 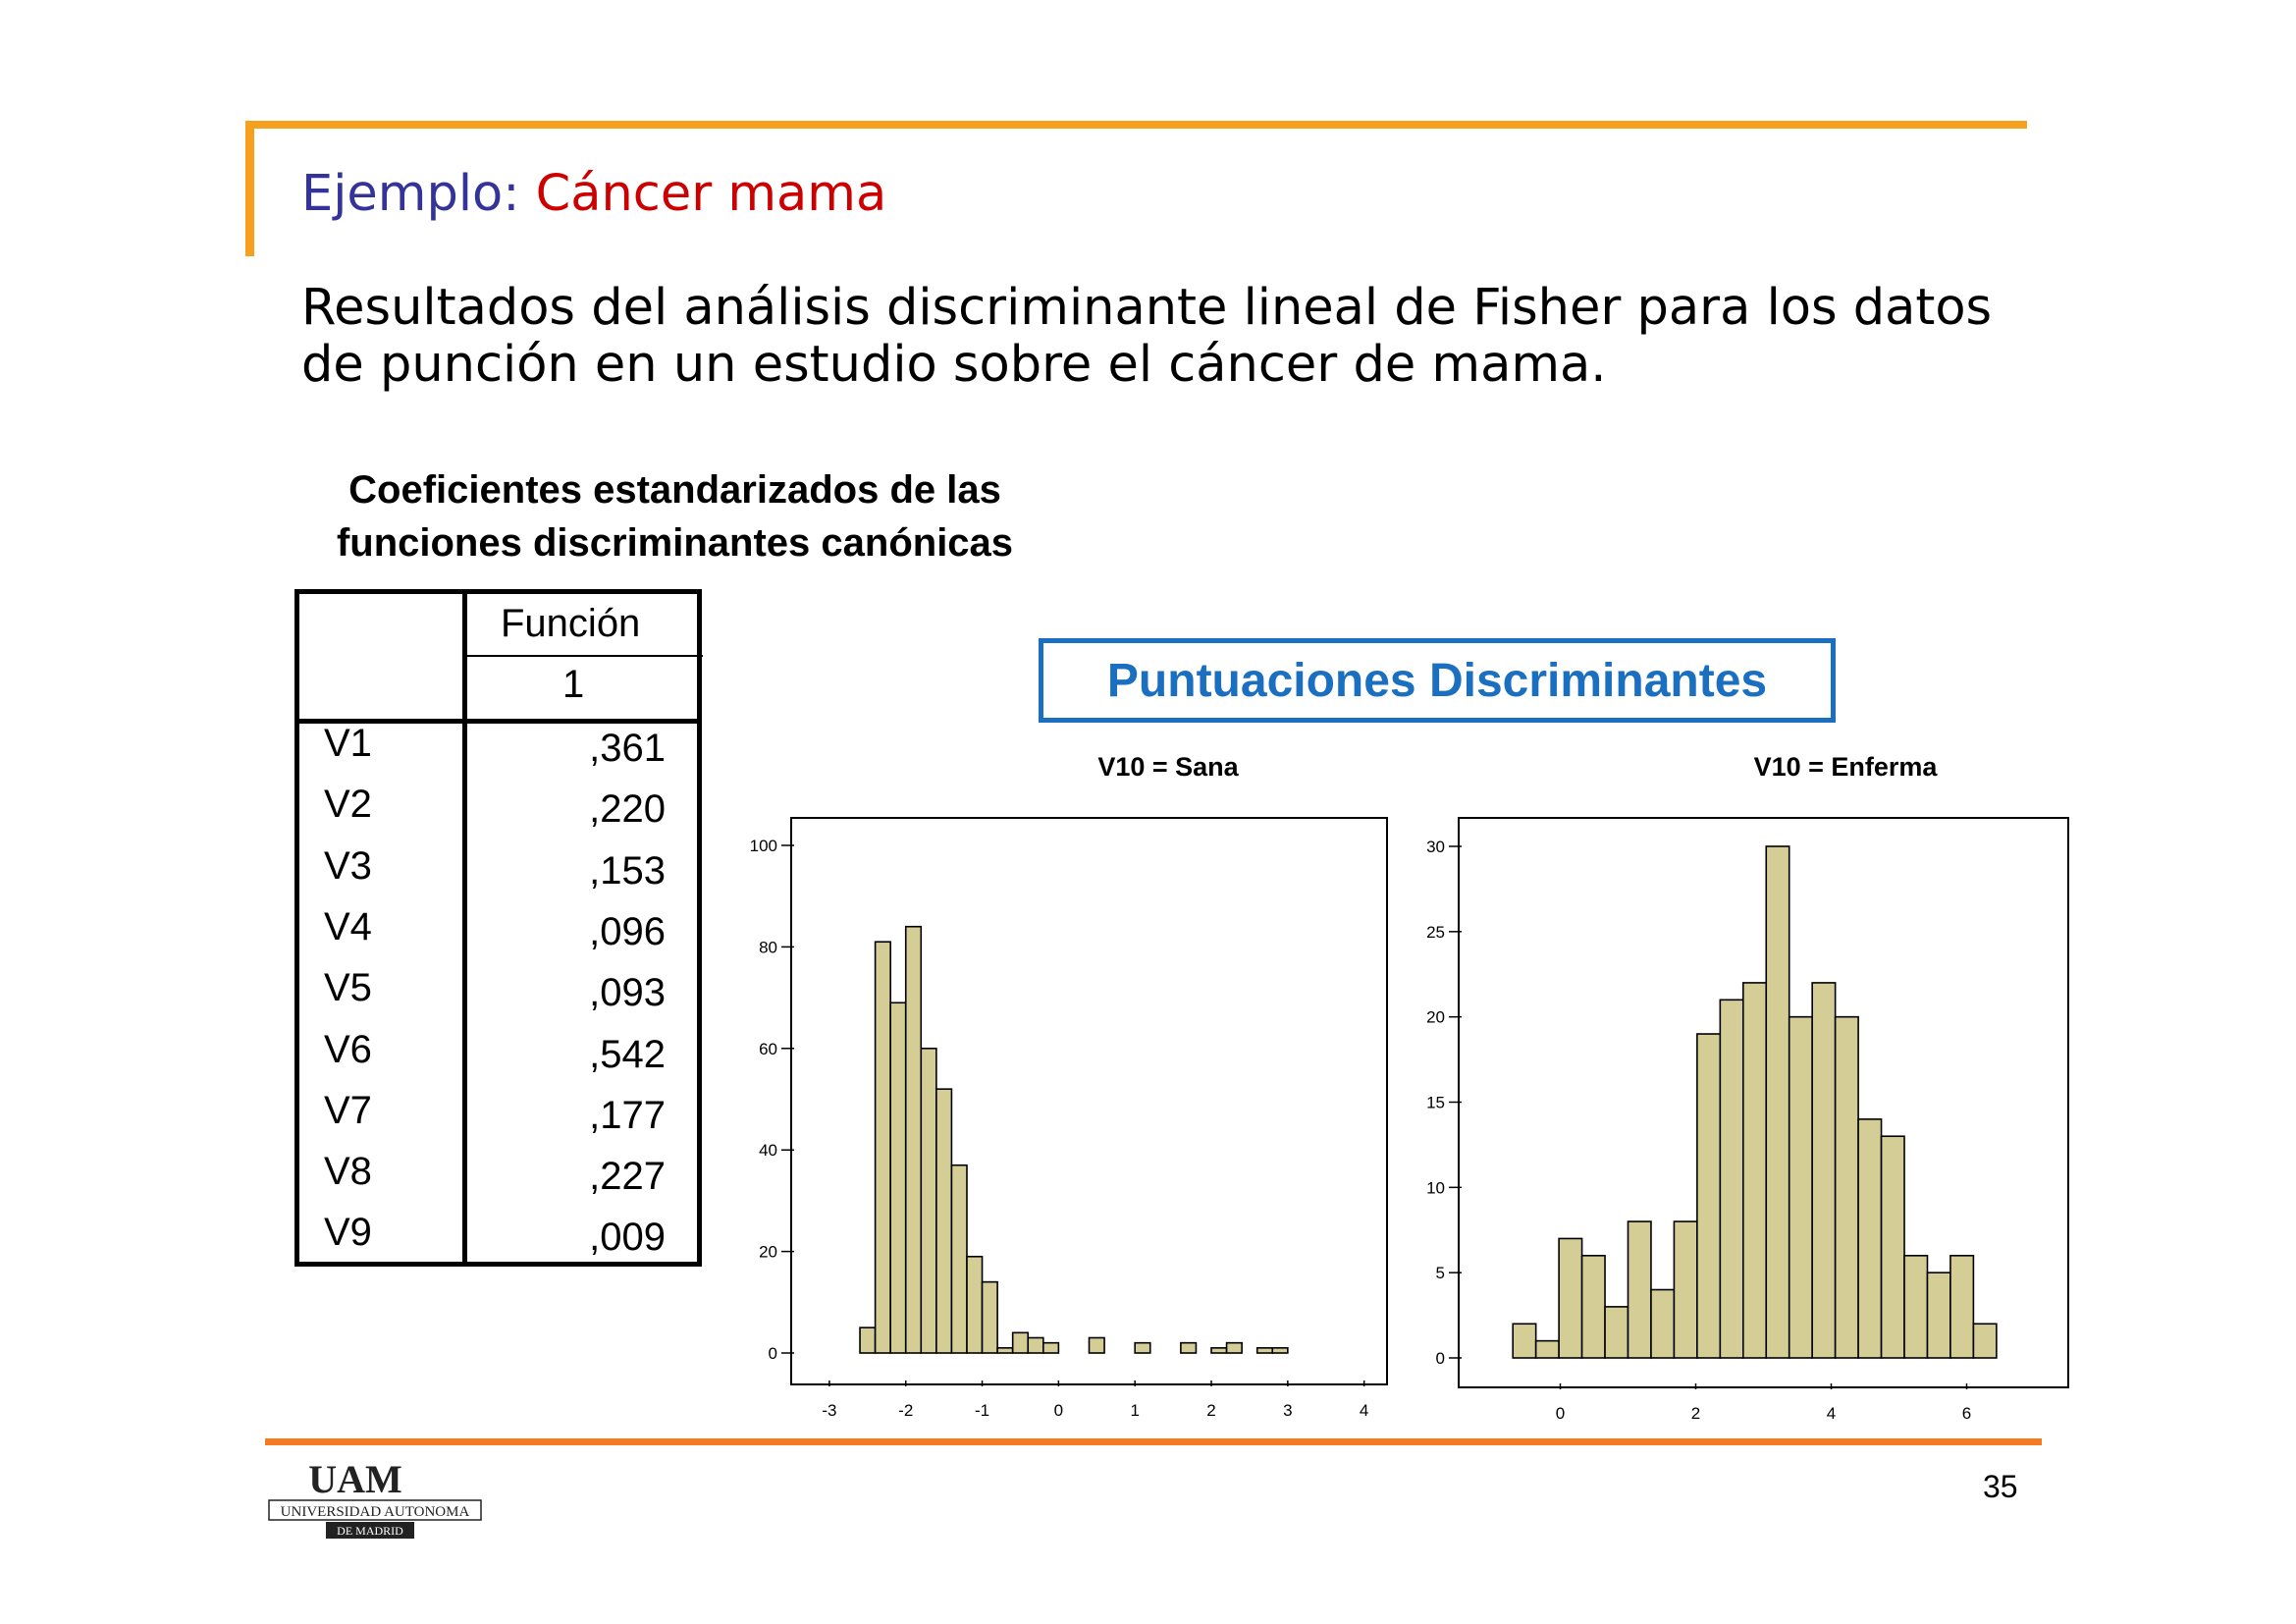 I want to click on table-row-label: V1, so click(x=348, y=743).